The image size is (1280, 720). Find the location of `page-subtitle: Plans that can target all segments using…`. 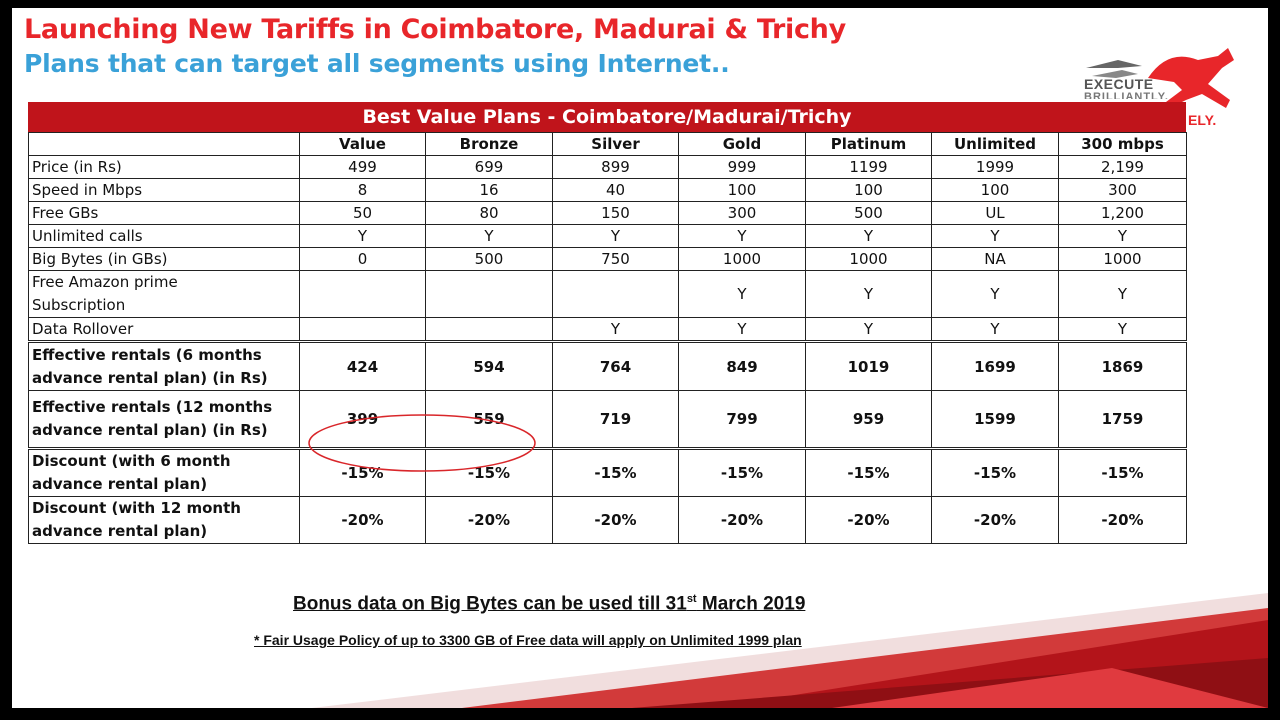

page-subtitle: Plans that can target all segments using… is located at coordinates (377, 63).